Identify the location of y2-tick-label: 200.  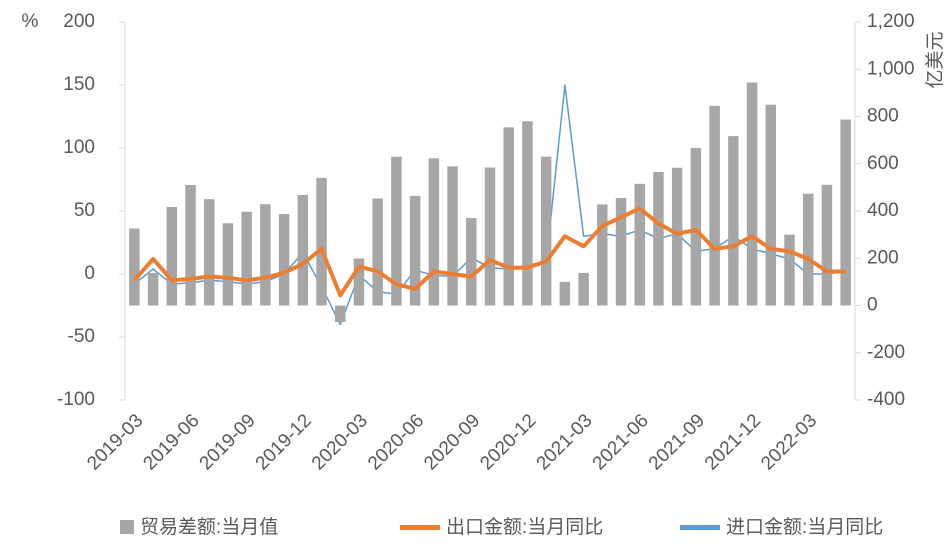
(883, 257).